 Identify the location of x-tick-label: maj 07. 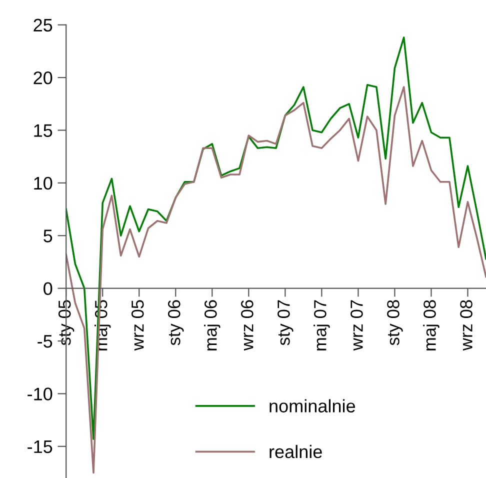
(322, 325).